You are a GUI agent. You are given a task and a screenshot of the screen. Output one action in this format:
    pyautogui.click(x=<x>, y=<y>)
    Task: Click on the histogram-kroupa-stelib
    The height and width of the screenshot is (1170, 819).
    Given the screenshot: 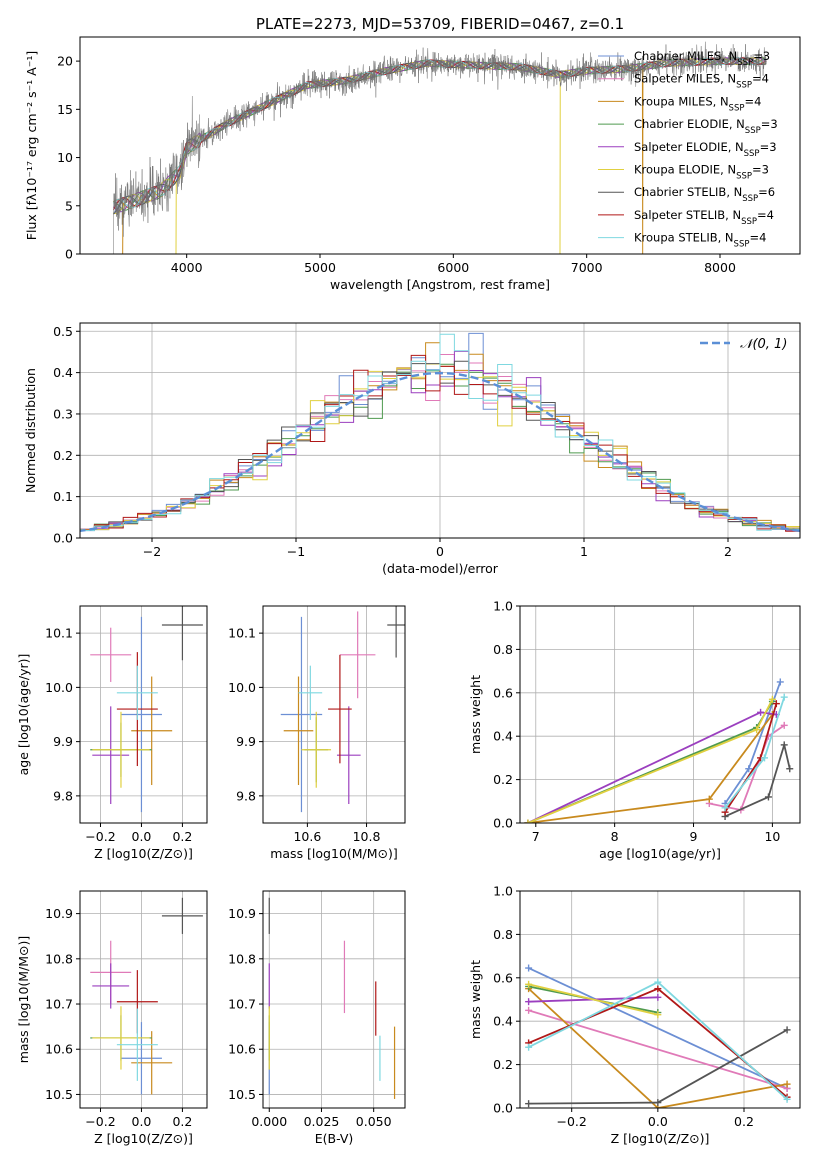 What is the action you would take?
    pyautogui.click(x=440, y=432)
    